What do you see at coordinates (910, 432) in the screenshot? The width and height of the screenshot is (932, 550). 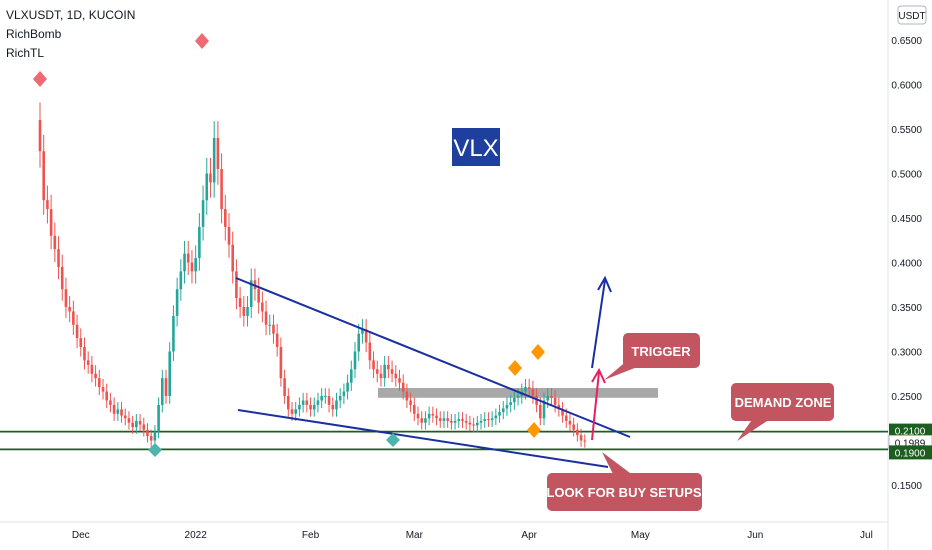 I see `price-tag-upper-text: 0.2100` at bounding box center [910, 432].